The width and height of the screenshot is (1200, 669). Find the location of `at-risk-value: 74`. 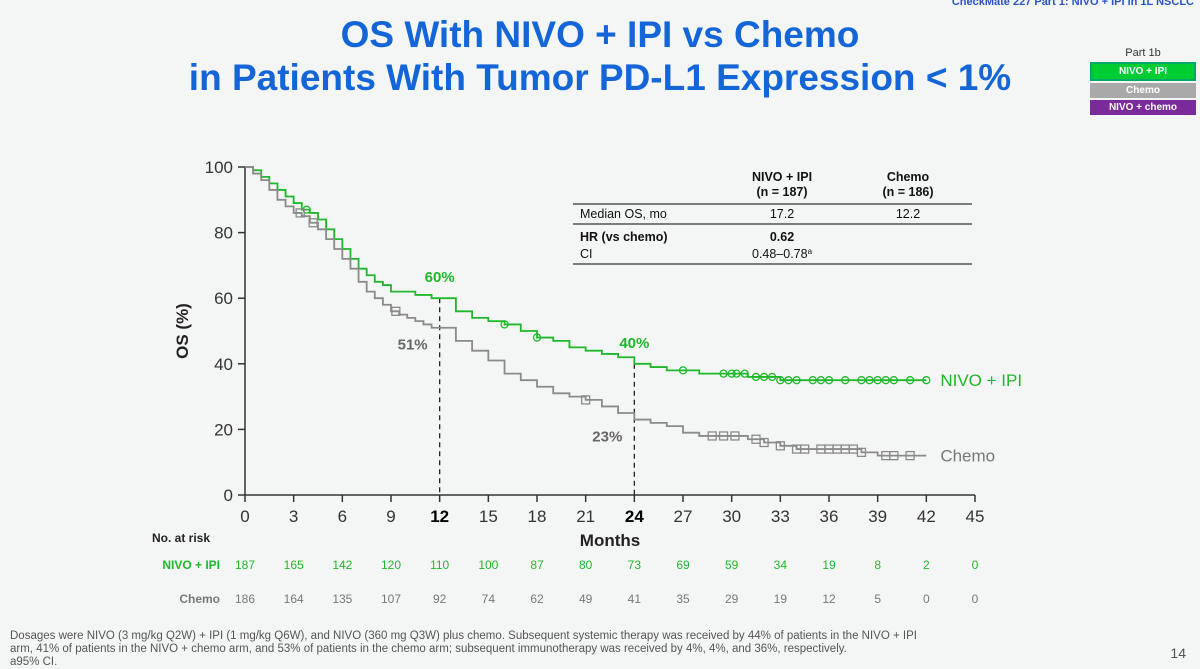

at-risk-value: 74 is located at coordinates (489, 599).